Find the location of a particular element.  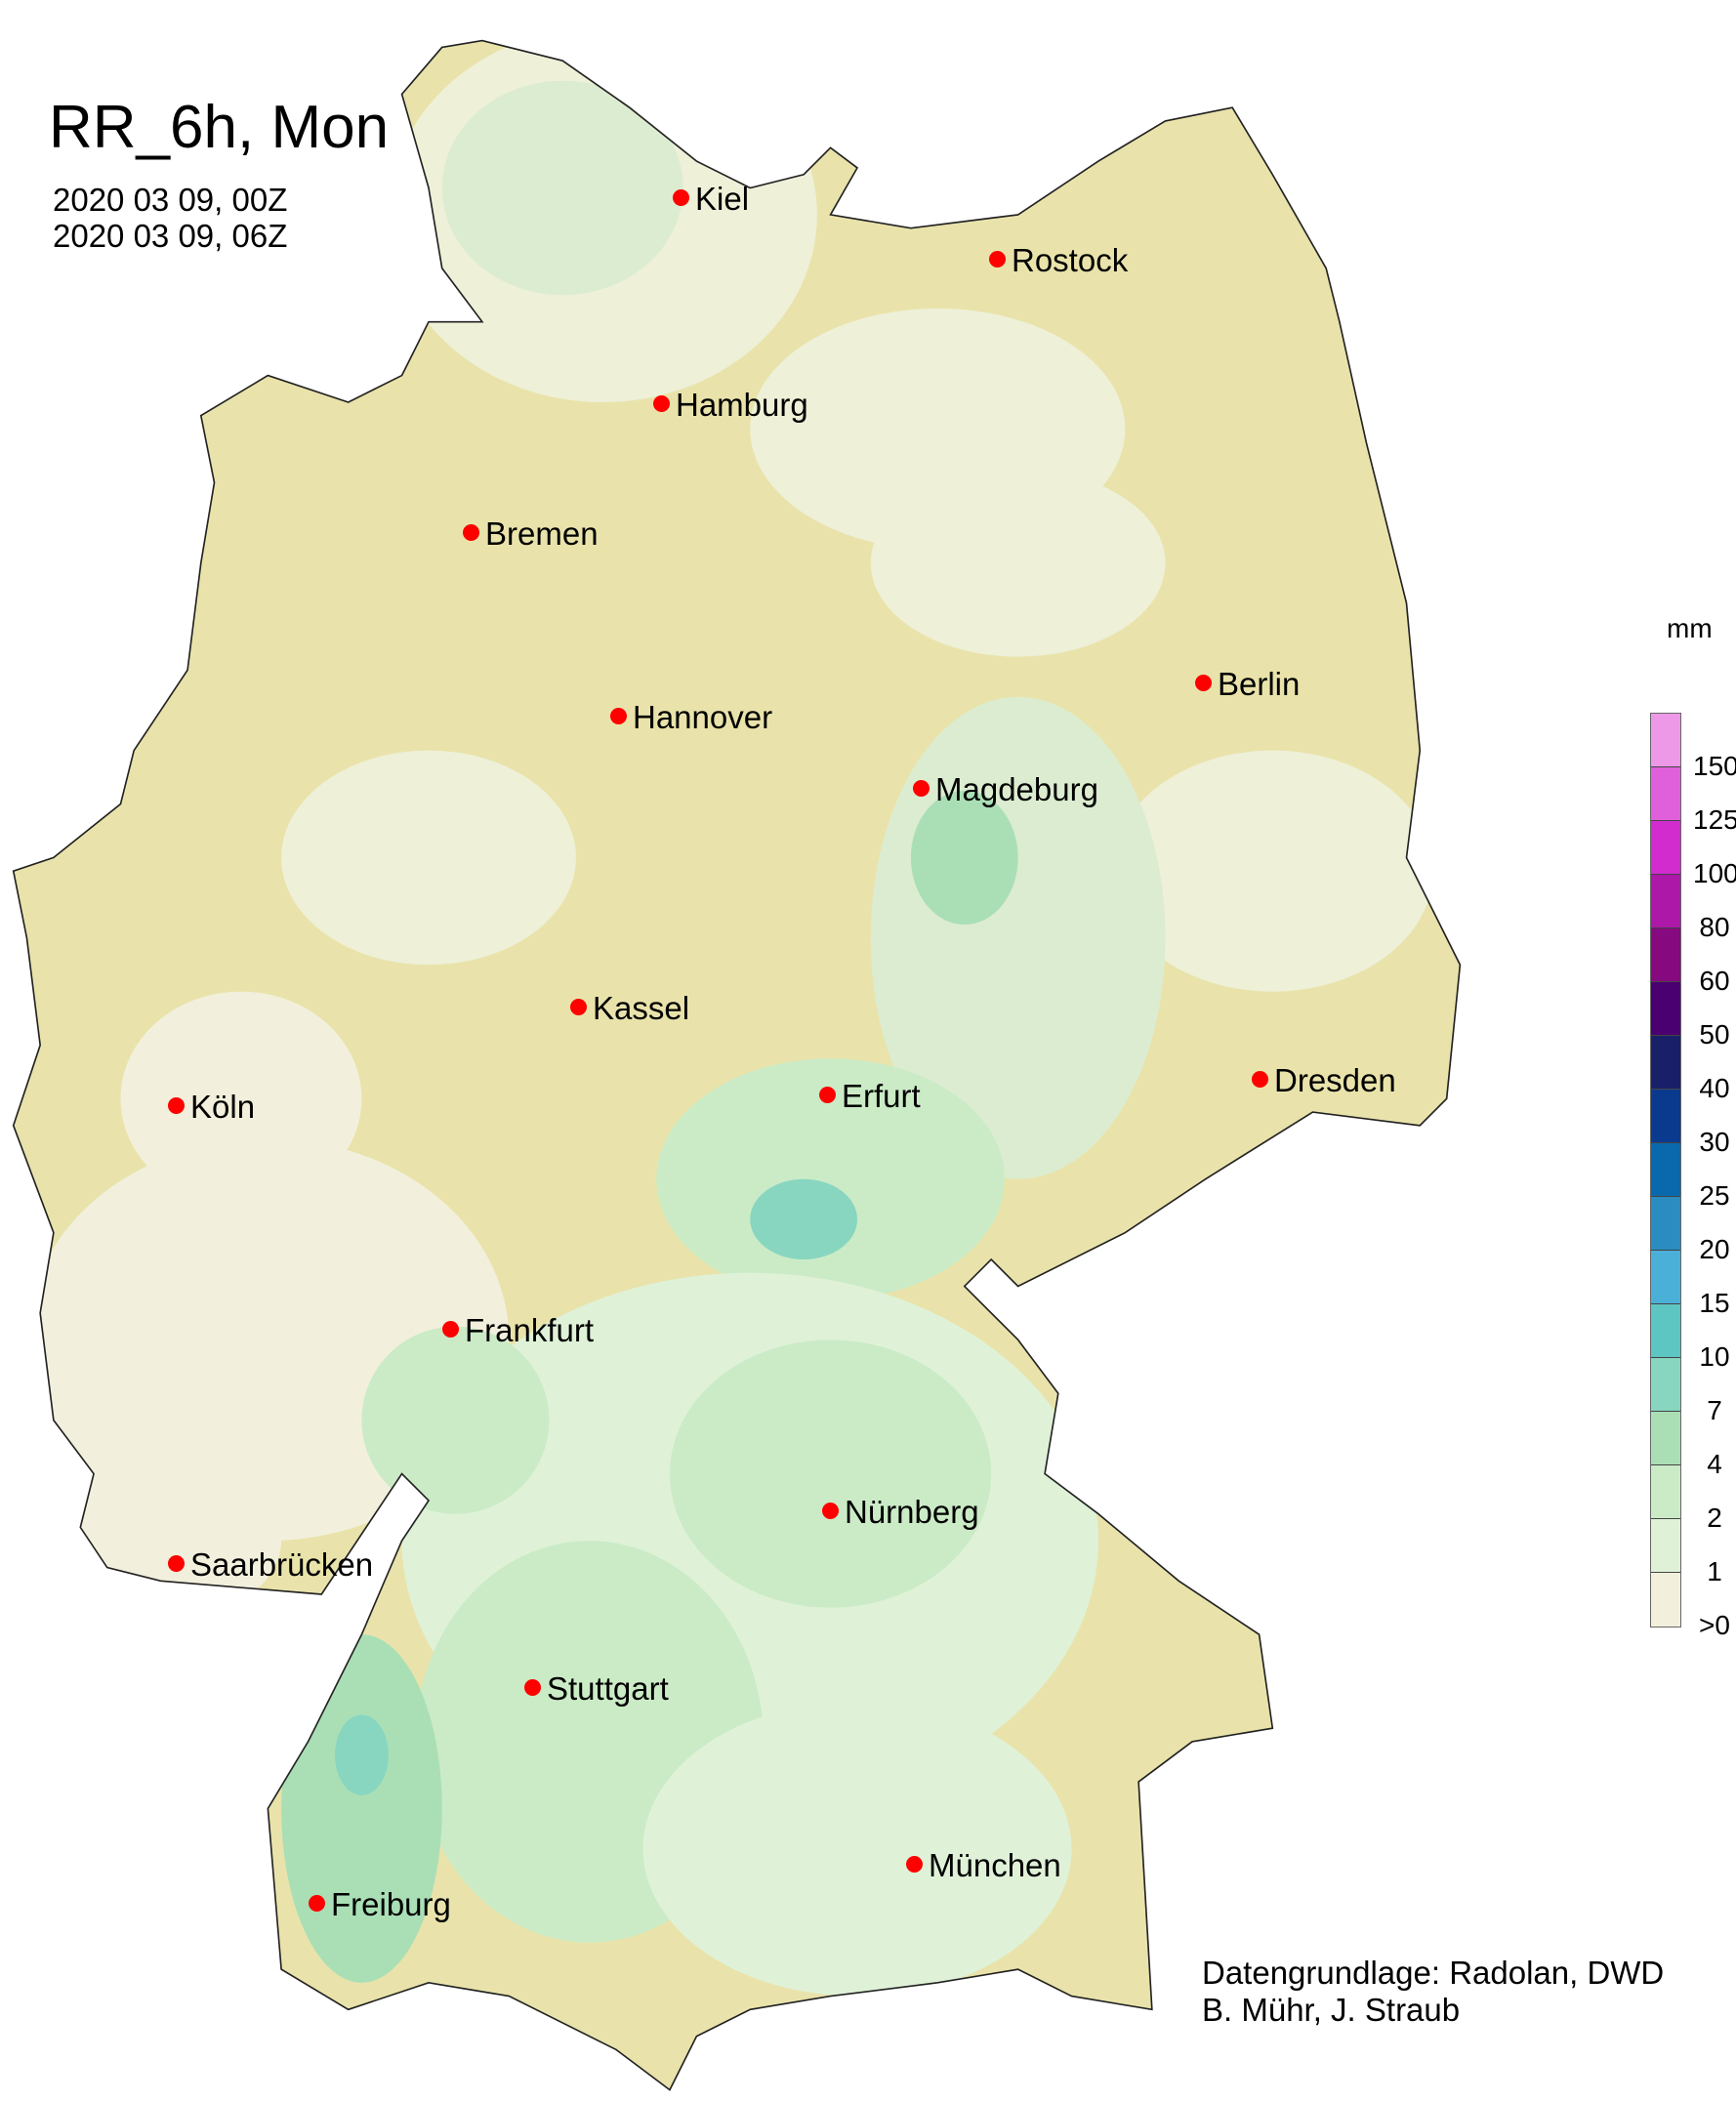

legend-tick-label: 60 is located at coordinates (1714, 981).